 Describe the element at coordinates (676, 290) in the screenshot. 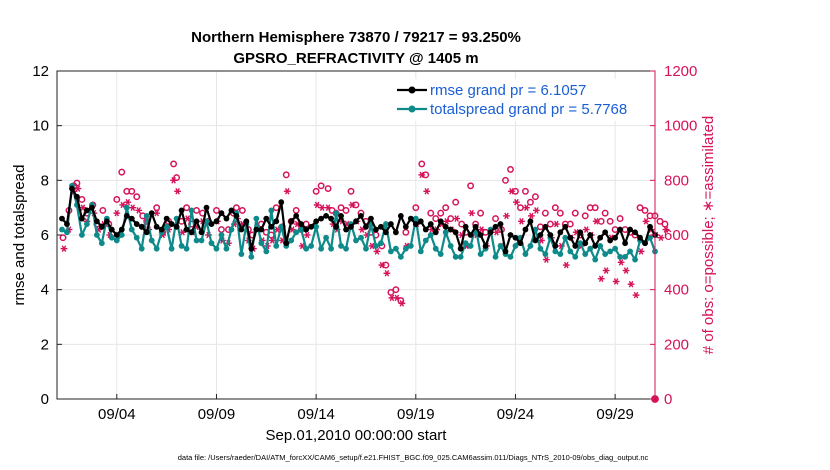

I see `right-tick-label: 400` at that location.